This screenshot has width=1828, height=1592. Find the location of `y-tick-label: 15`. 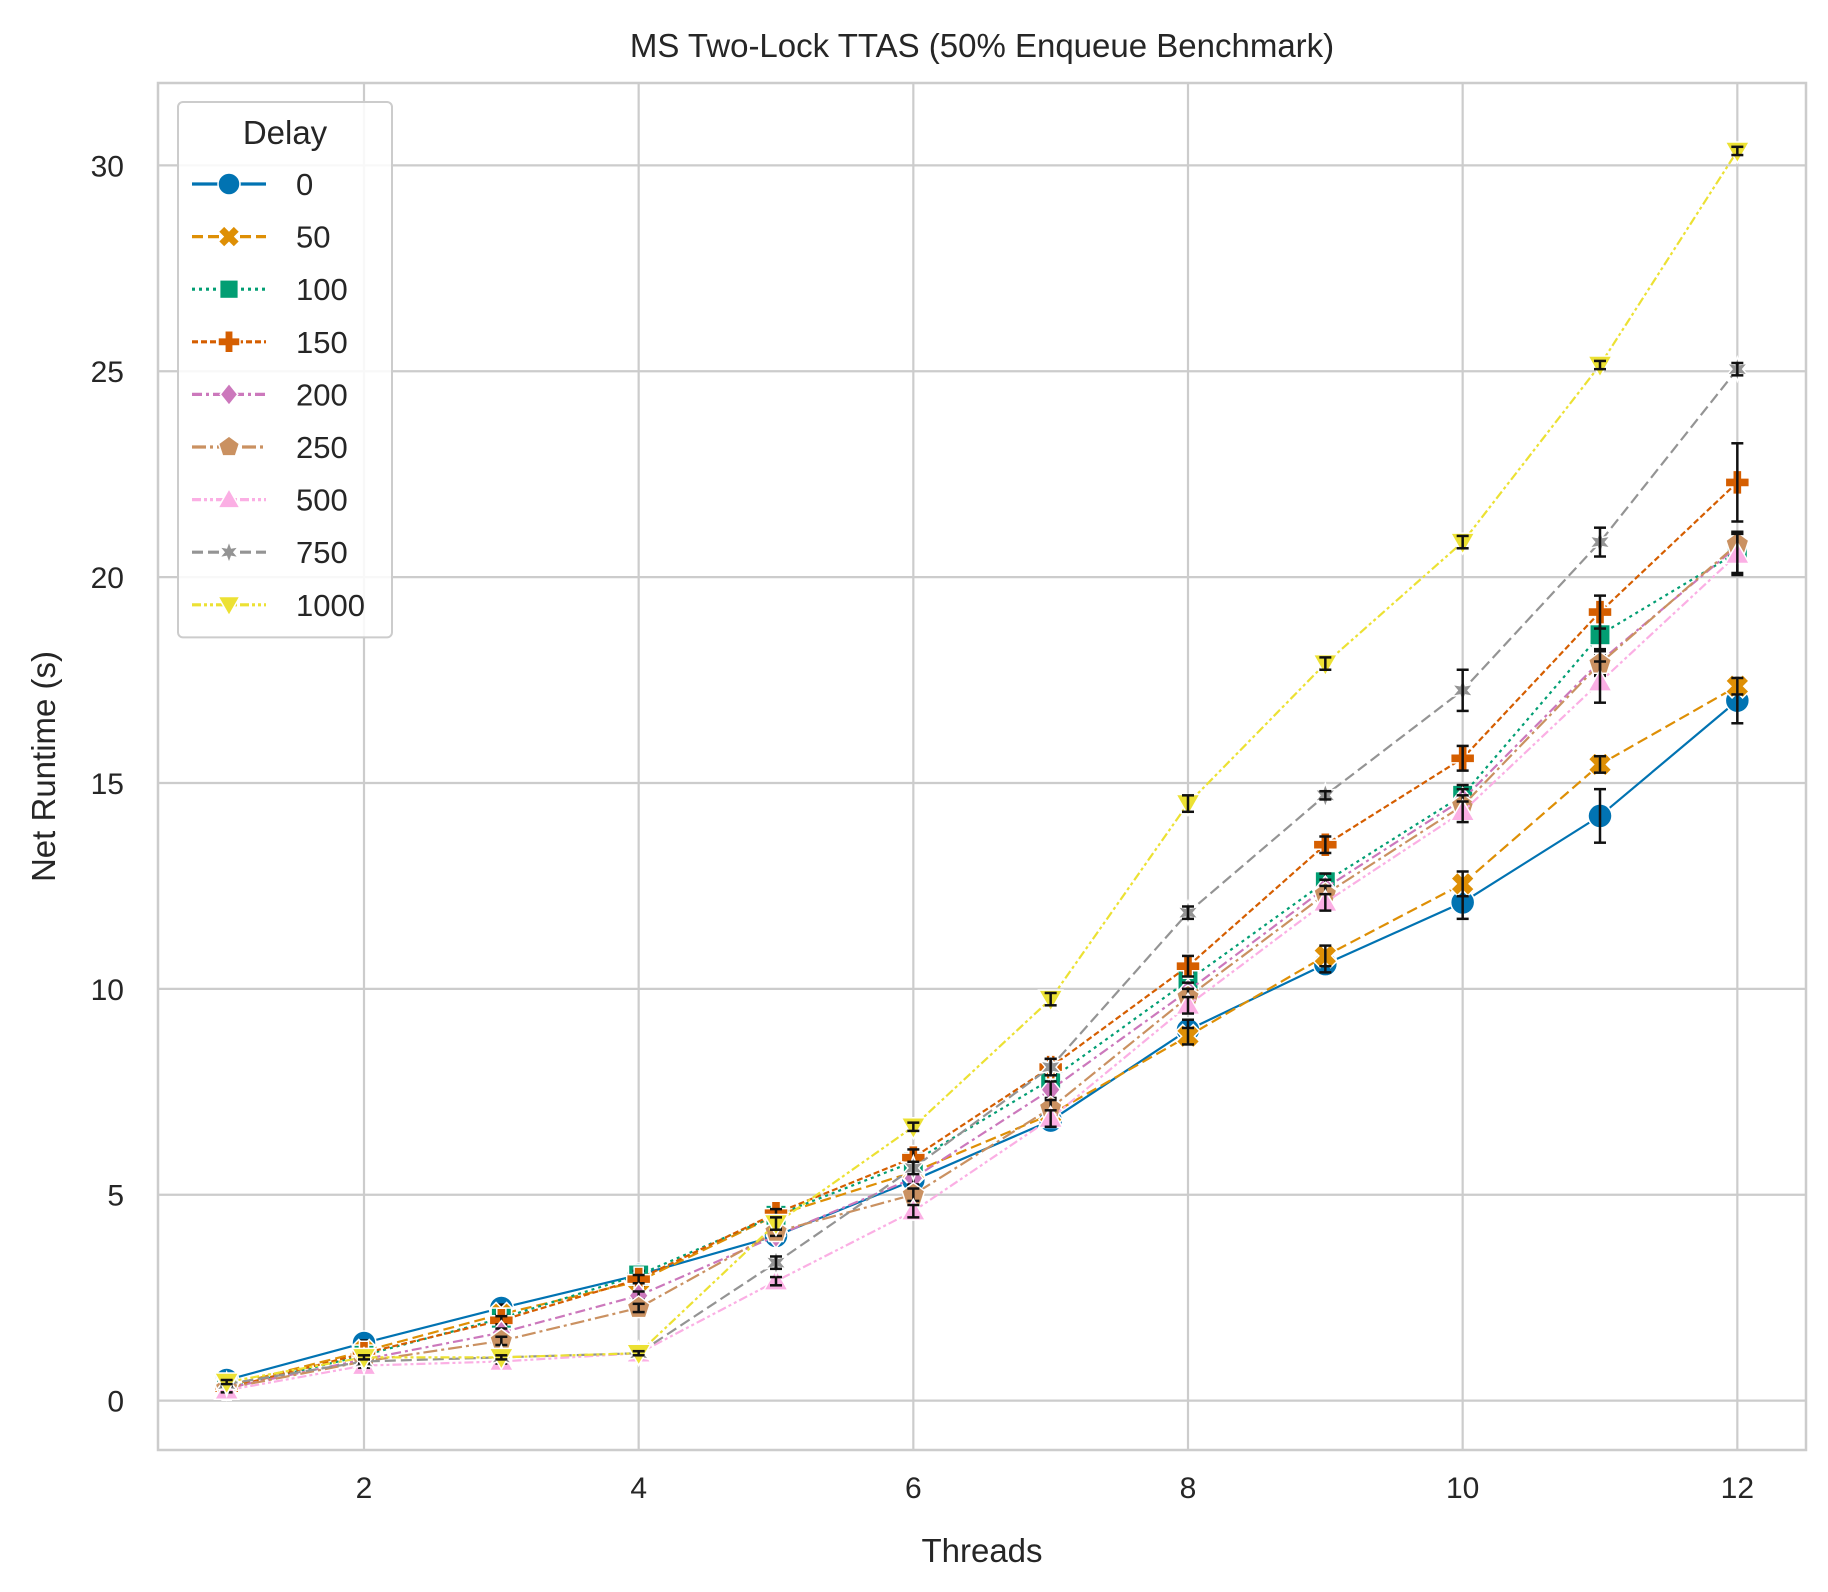

y-tick-label: 15 is located at coordinates (107, 784).